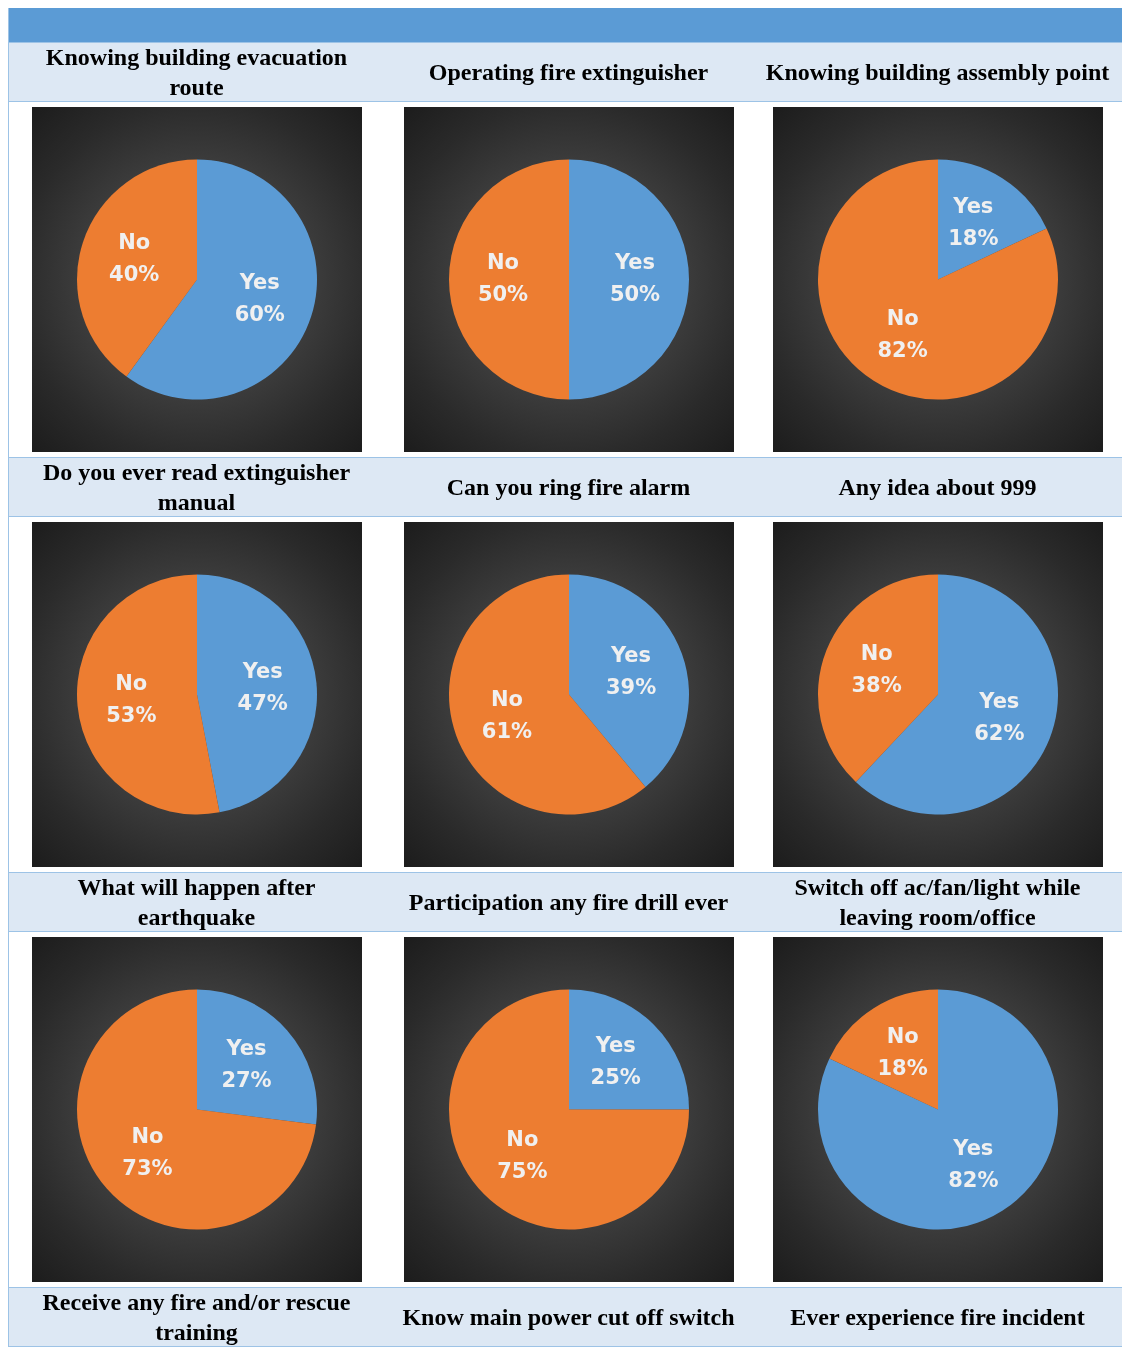 The image size is (1129, 1366). What do you see at coordinates (630, 686) in the screenshot?
I see `data-label: 39%` at bounding box center [630, 686].